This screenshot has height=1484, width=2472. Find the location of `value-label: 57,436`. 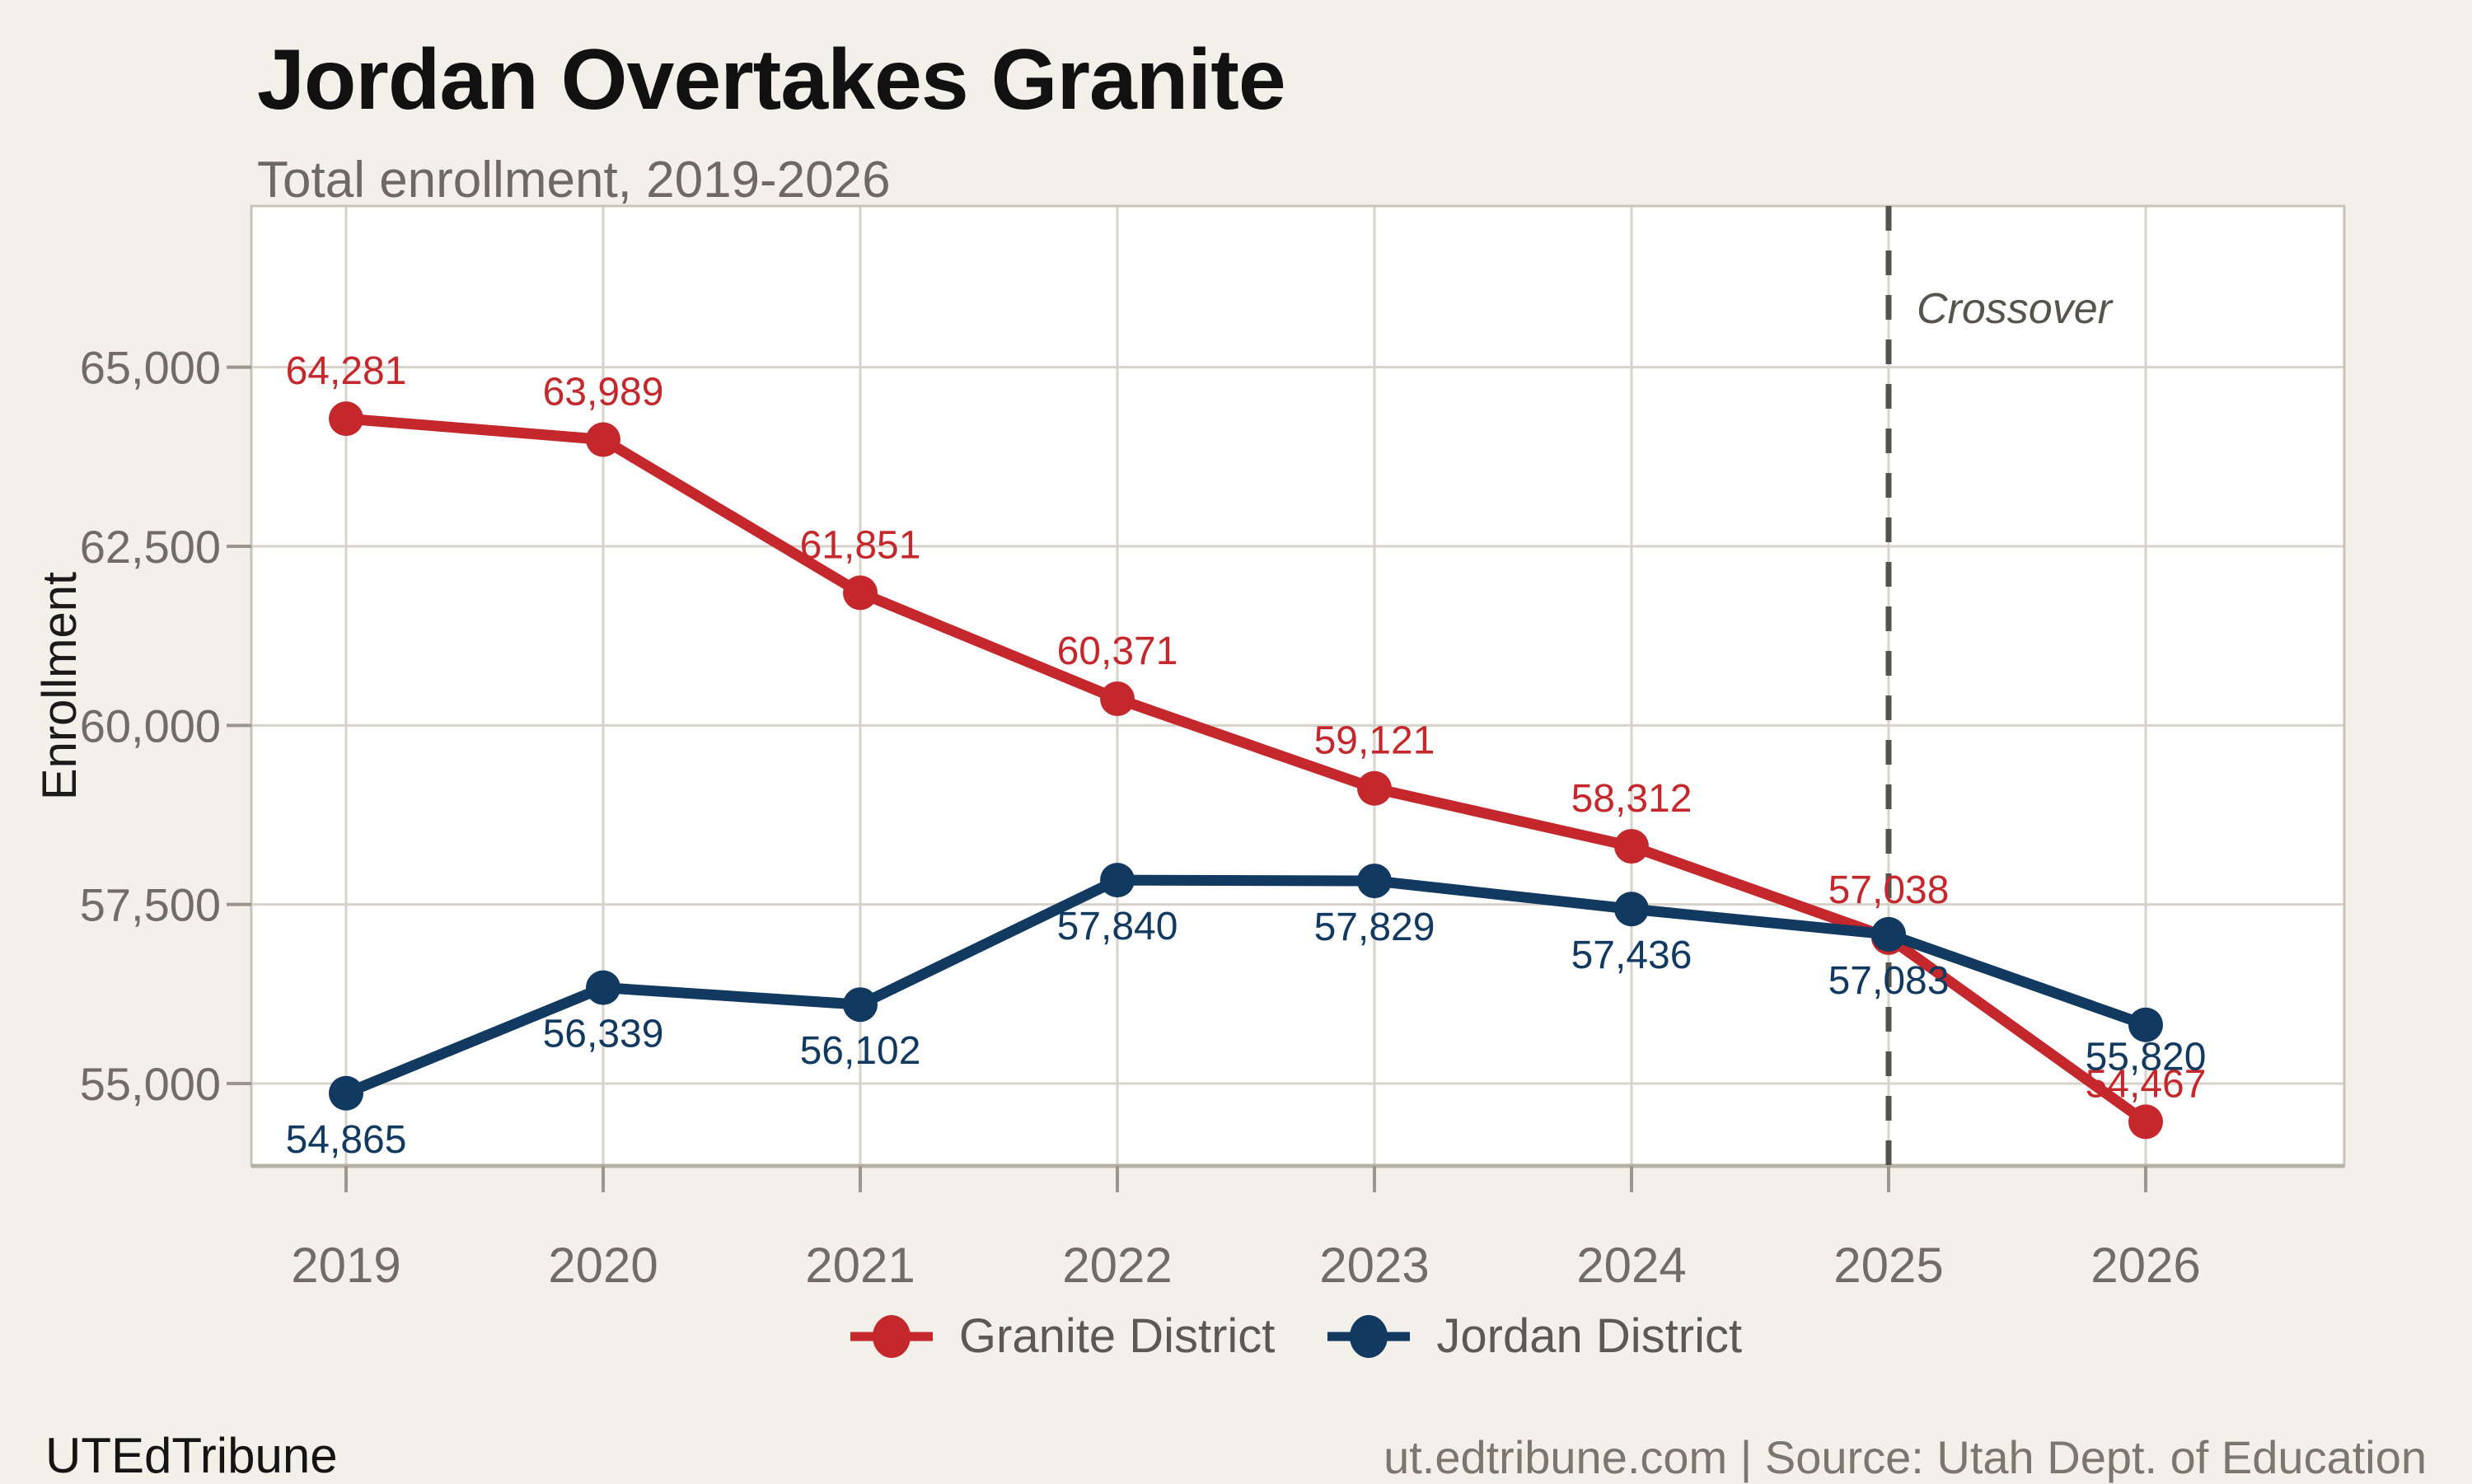

value-label: 57,436 is located at coordinates (1631, 956).